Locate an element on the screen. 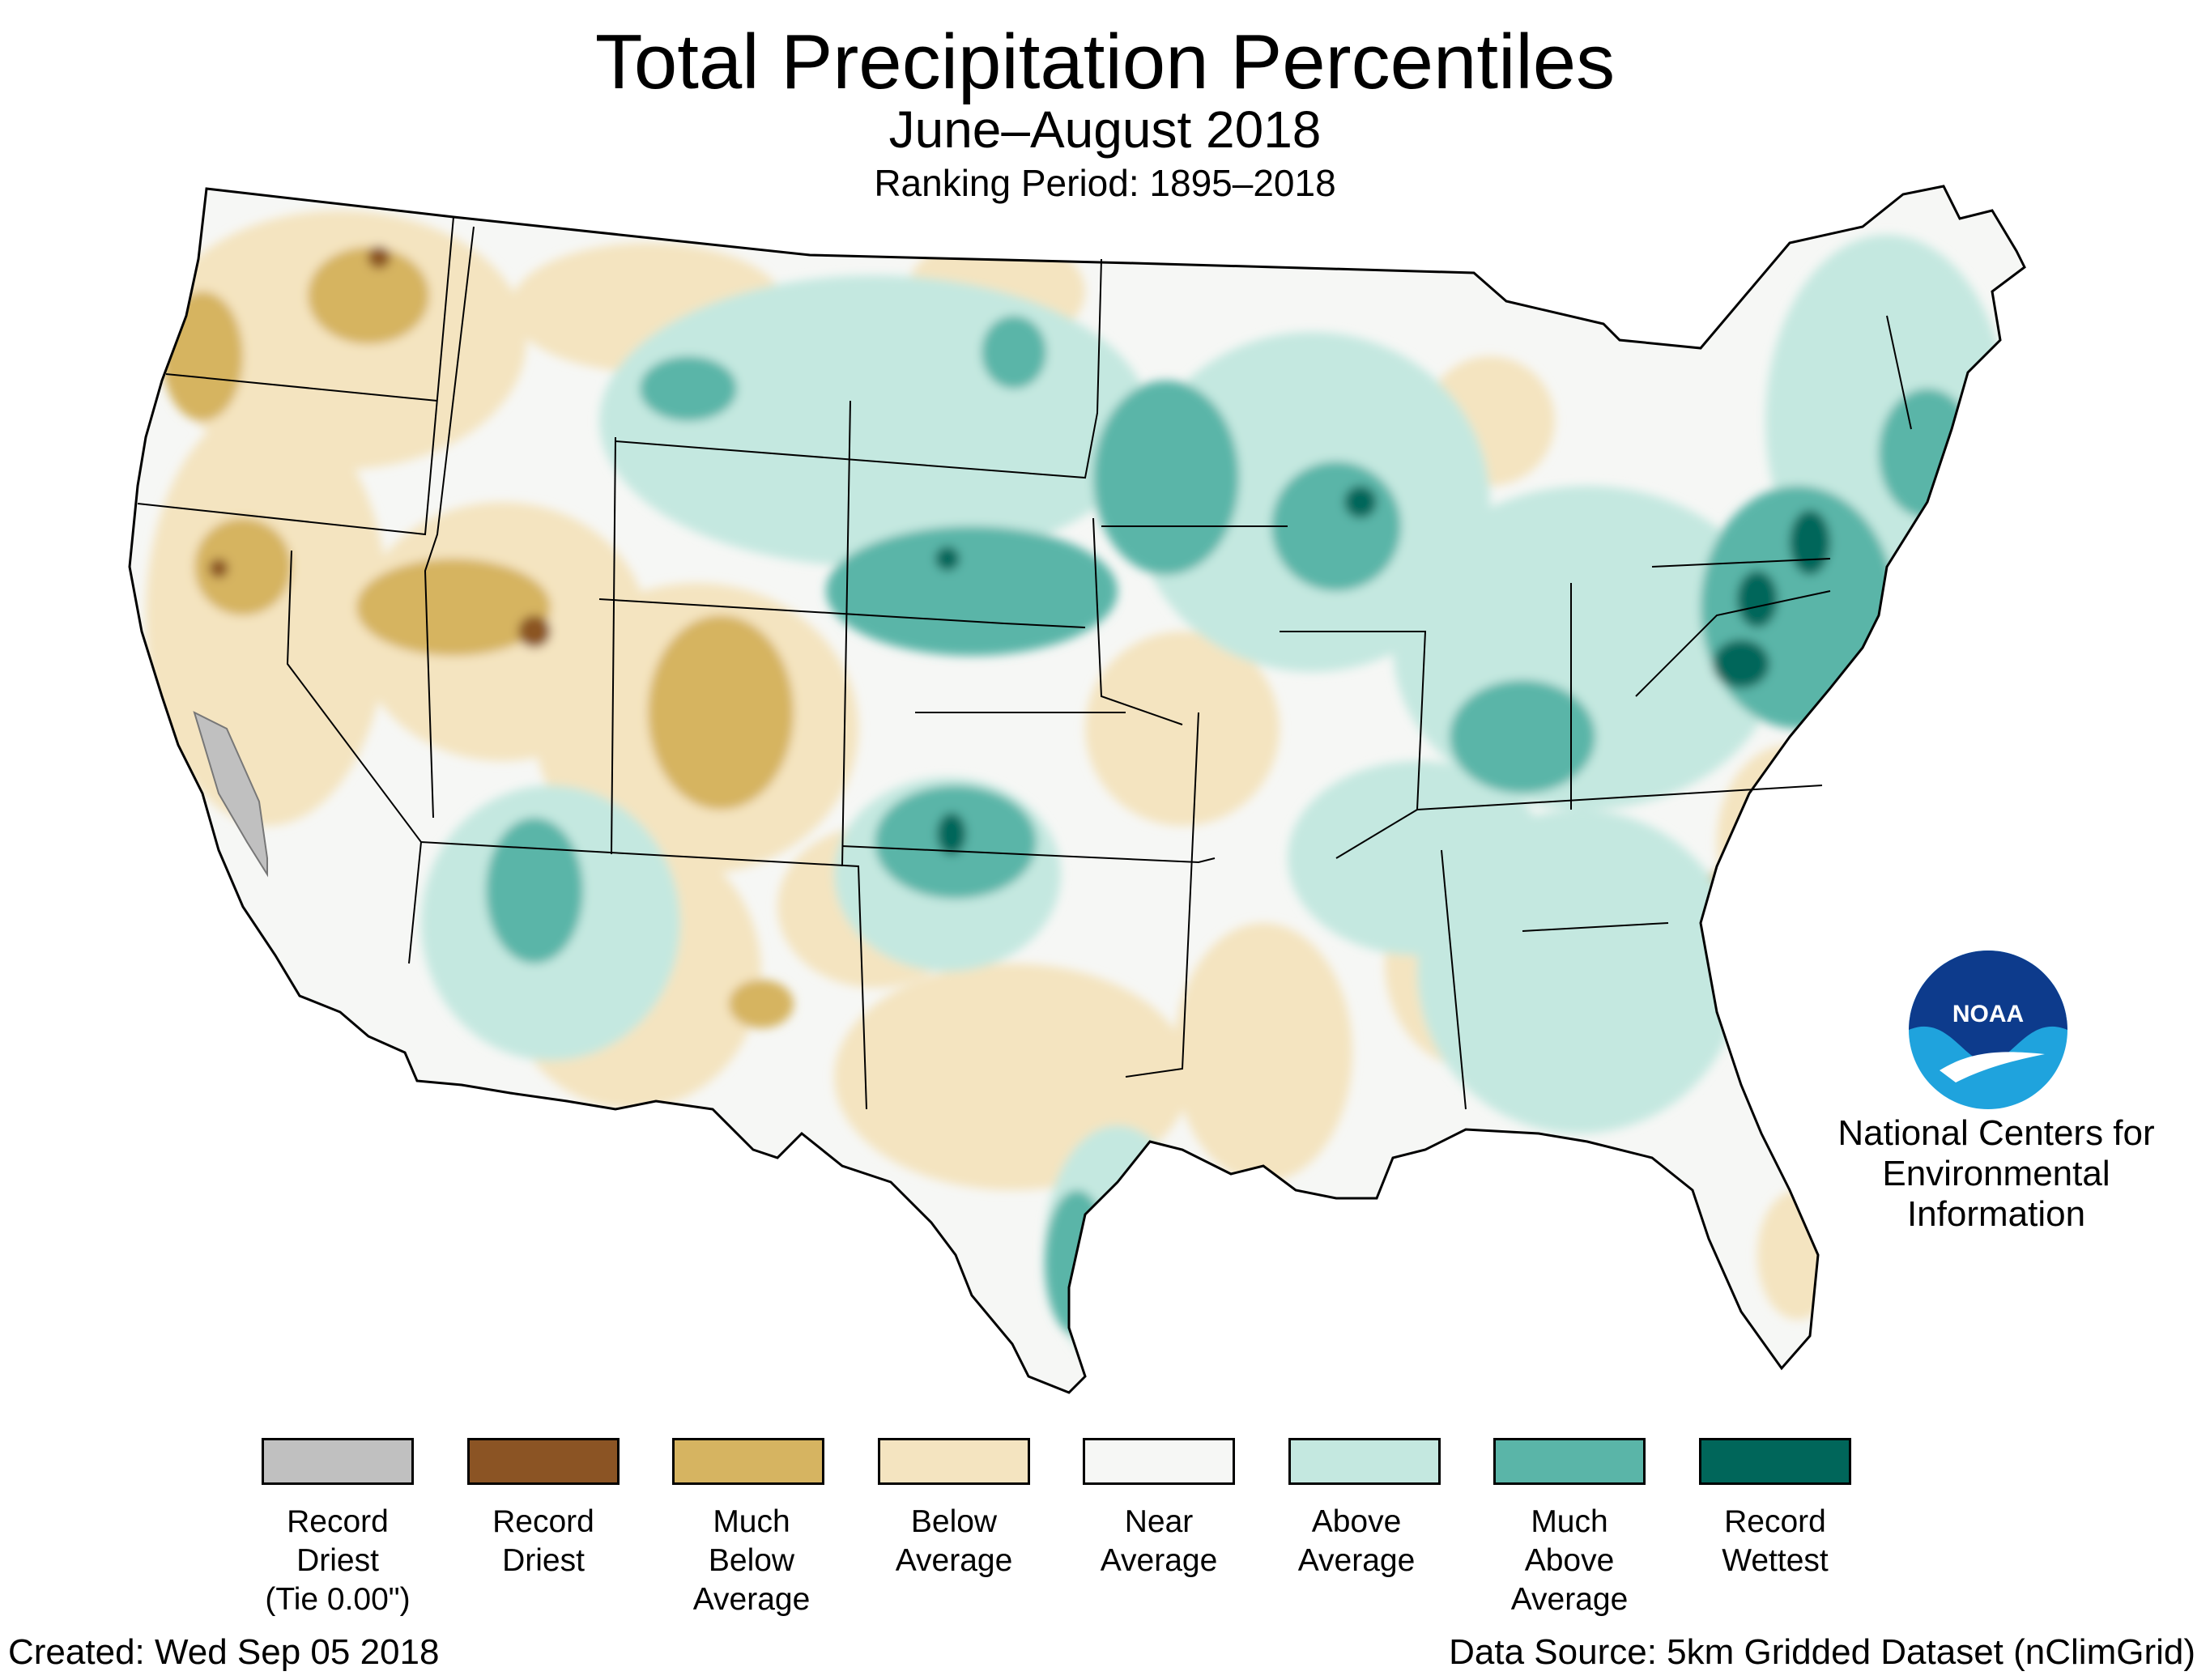 The width and height of the screenshot is (2210, 1680). org-line: Environmental is located at coordinates (1996, 1174).